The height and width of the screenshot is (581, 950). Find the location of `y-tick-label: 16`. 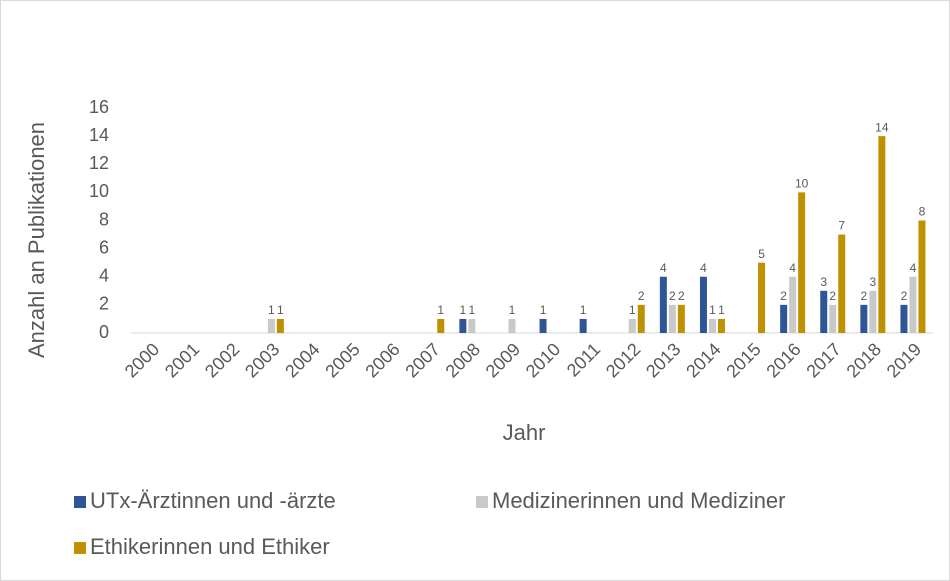

y-tick-label: 16 is located at coordinates (99, 107).